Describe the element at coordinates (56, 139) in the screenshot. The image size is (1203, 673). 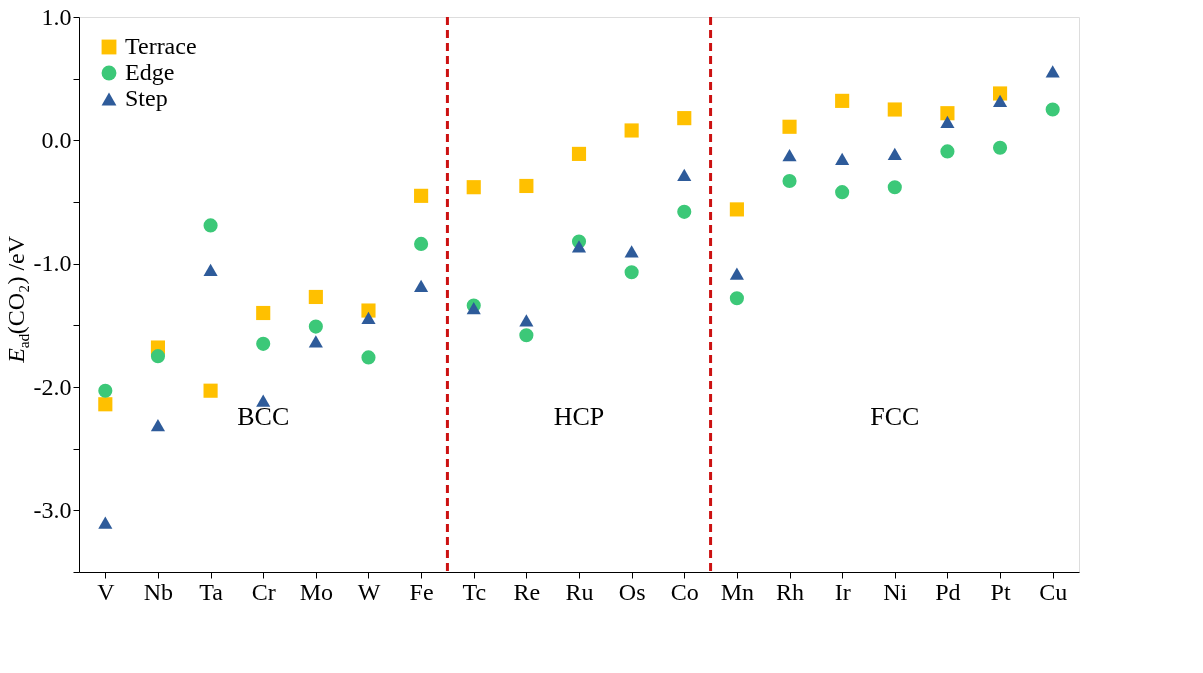
I see `y-tick-label: 0.0` at that location.